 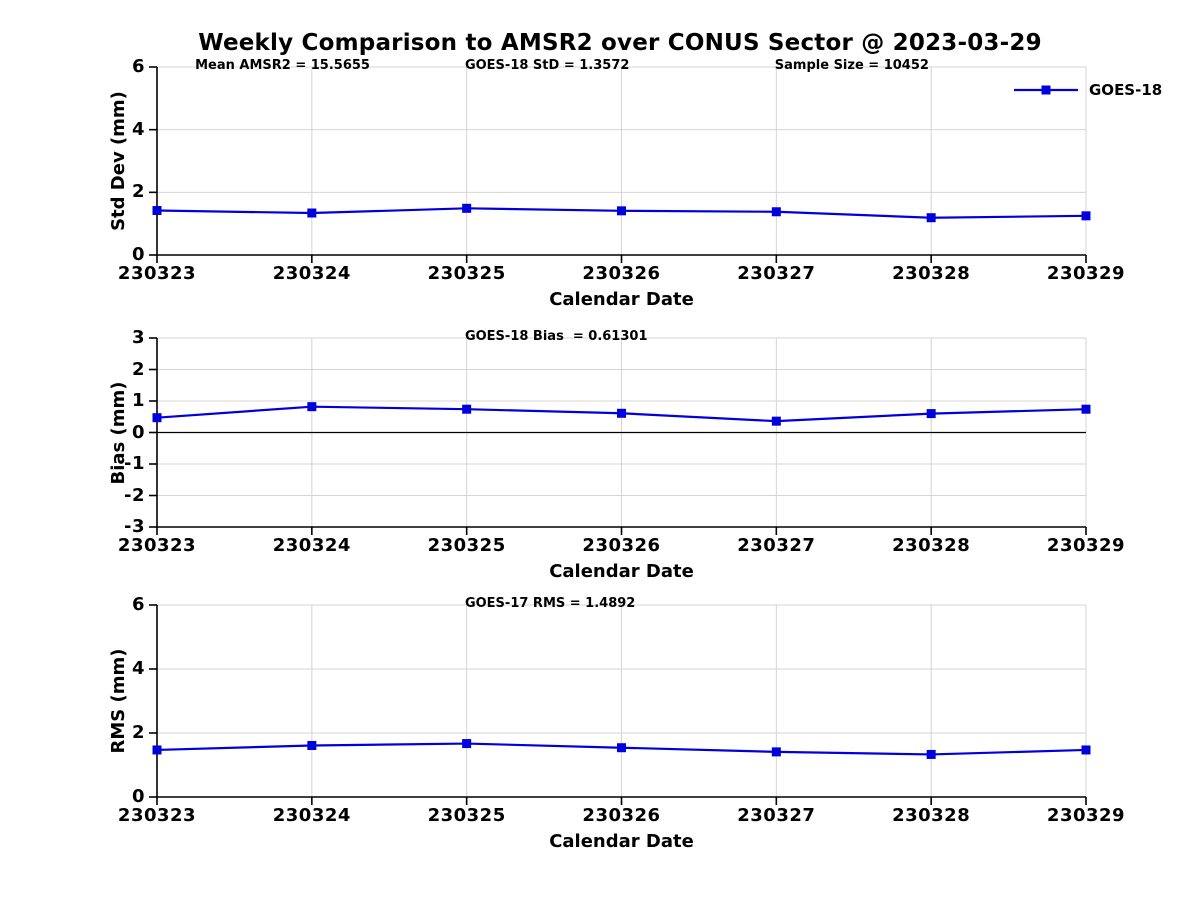 I want to click on legend-line-marker-icon, so click(x=1046, y=90).